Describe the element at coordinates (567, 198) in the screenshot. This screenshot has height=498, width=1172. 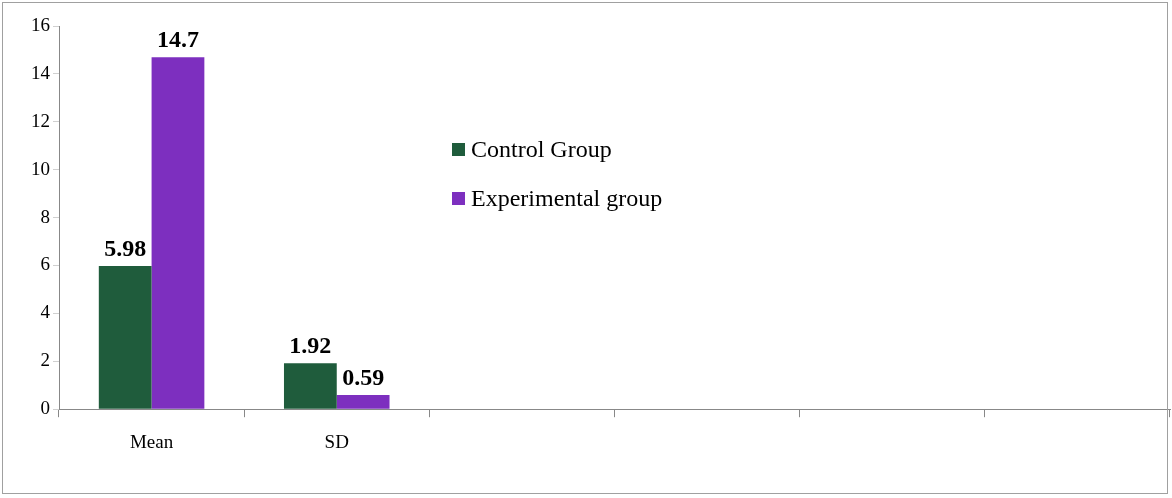
I see `legend-label: Experimental group` at that location.